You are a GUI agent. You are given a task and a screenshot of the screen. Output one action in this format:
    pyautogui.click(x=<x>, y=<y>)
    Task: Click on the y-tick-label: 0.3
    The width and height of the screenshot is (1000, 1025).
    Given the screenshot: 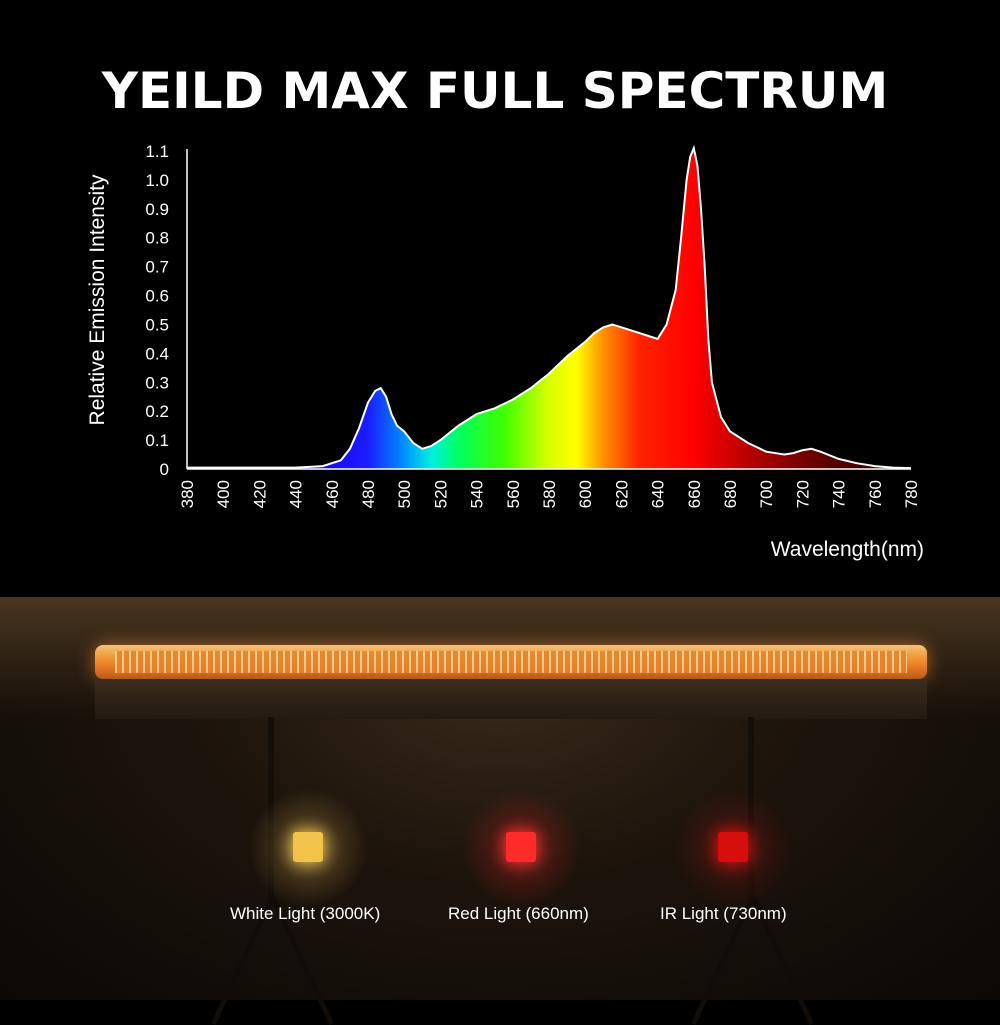 What is the action you would take?
    pyautogui.click(x=157, y=382)
    